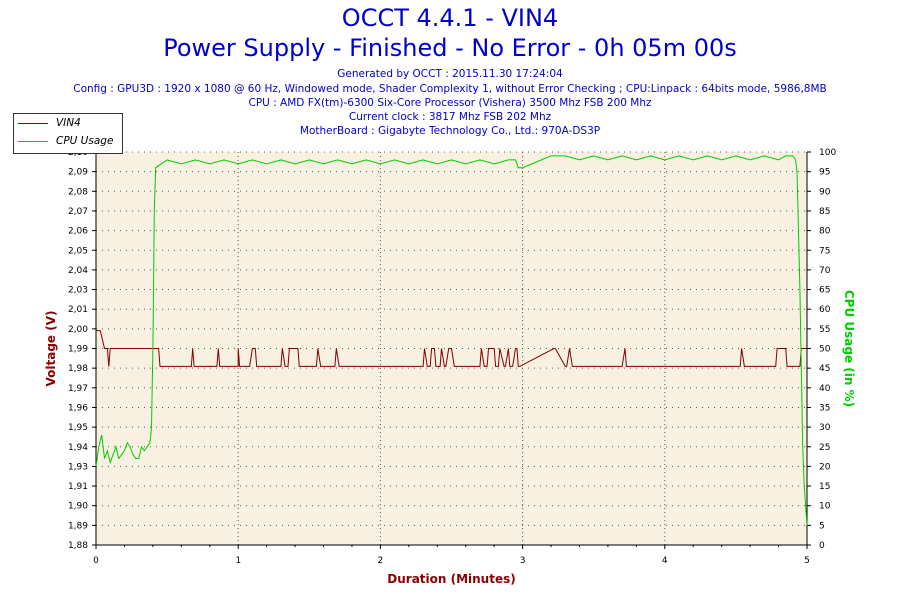 This screenshot has width=900, height=600. Describe the element at coordinates (451, 579) in the screenshot. I see `x-axis-label: Duration (Minutes)` at that location.